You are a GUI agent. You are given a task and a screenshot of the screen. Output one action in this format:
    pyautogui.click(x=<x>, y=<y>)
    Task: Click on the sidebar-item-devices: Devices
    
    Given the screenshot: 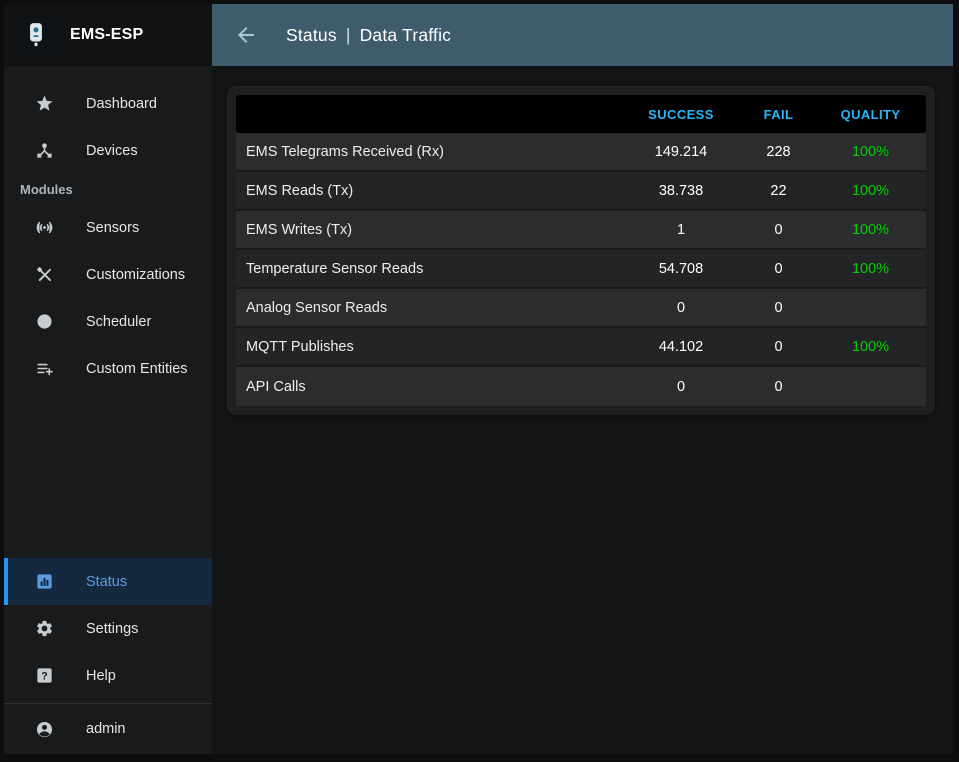 What is the action you would take?
    pyautogui.click(x=108, y=150)
    